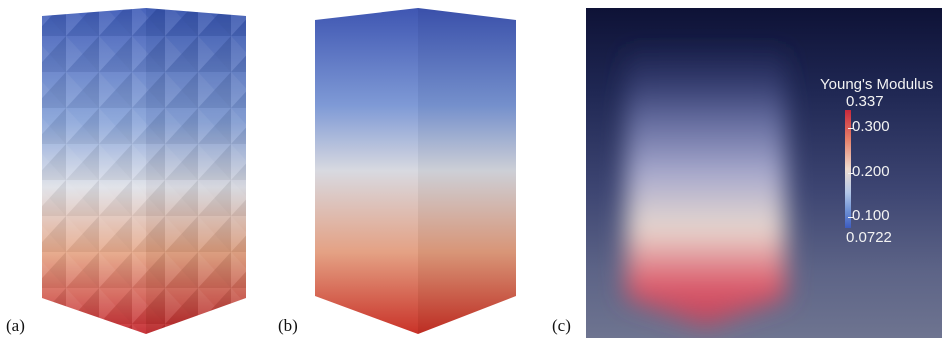 The height and width of the screenshot is (340, 945). What do you see at coordinates (288, 325) in the screenshot?
I see `caption-b: (b)` at bounding box center [288, 325].